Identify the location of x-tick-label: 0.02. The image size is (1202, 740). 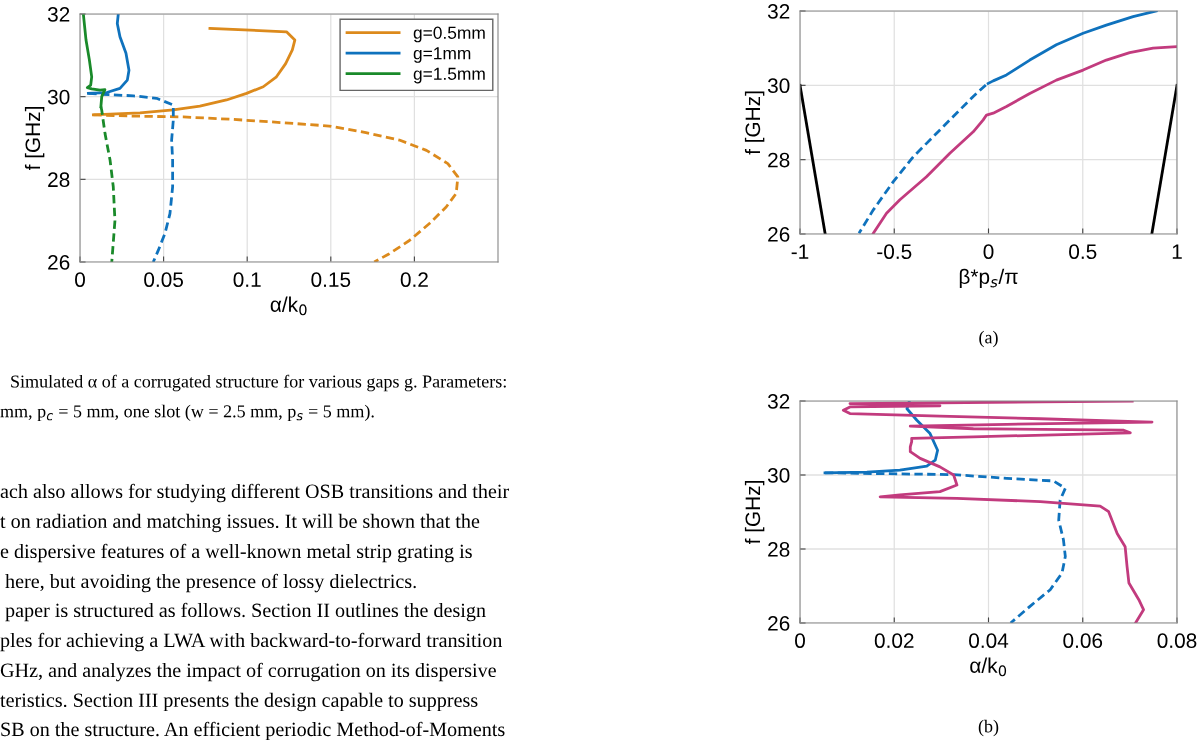
(894, 641).